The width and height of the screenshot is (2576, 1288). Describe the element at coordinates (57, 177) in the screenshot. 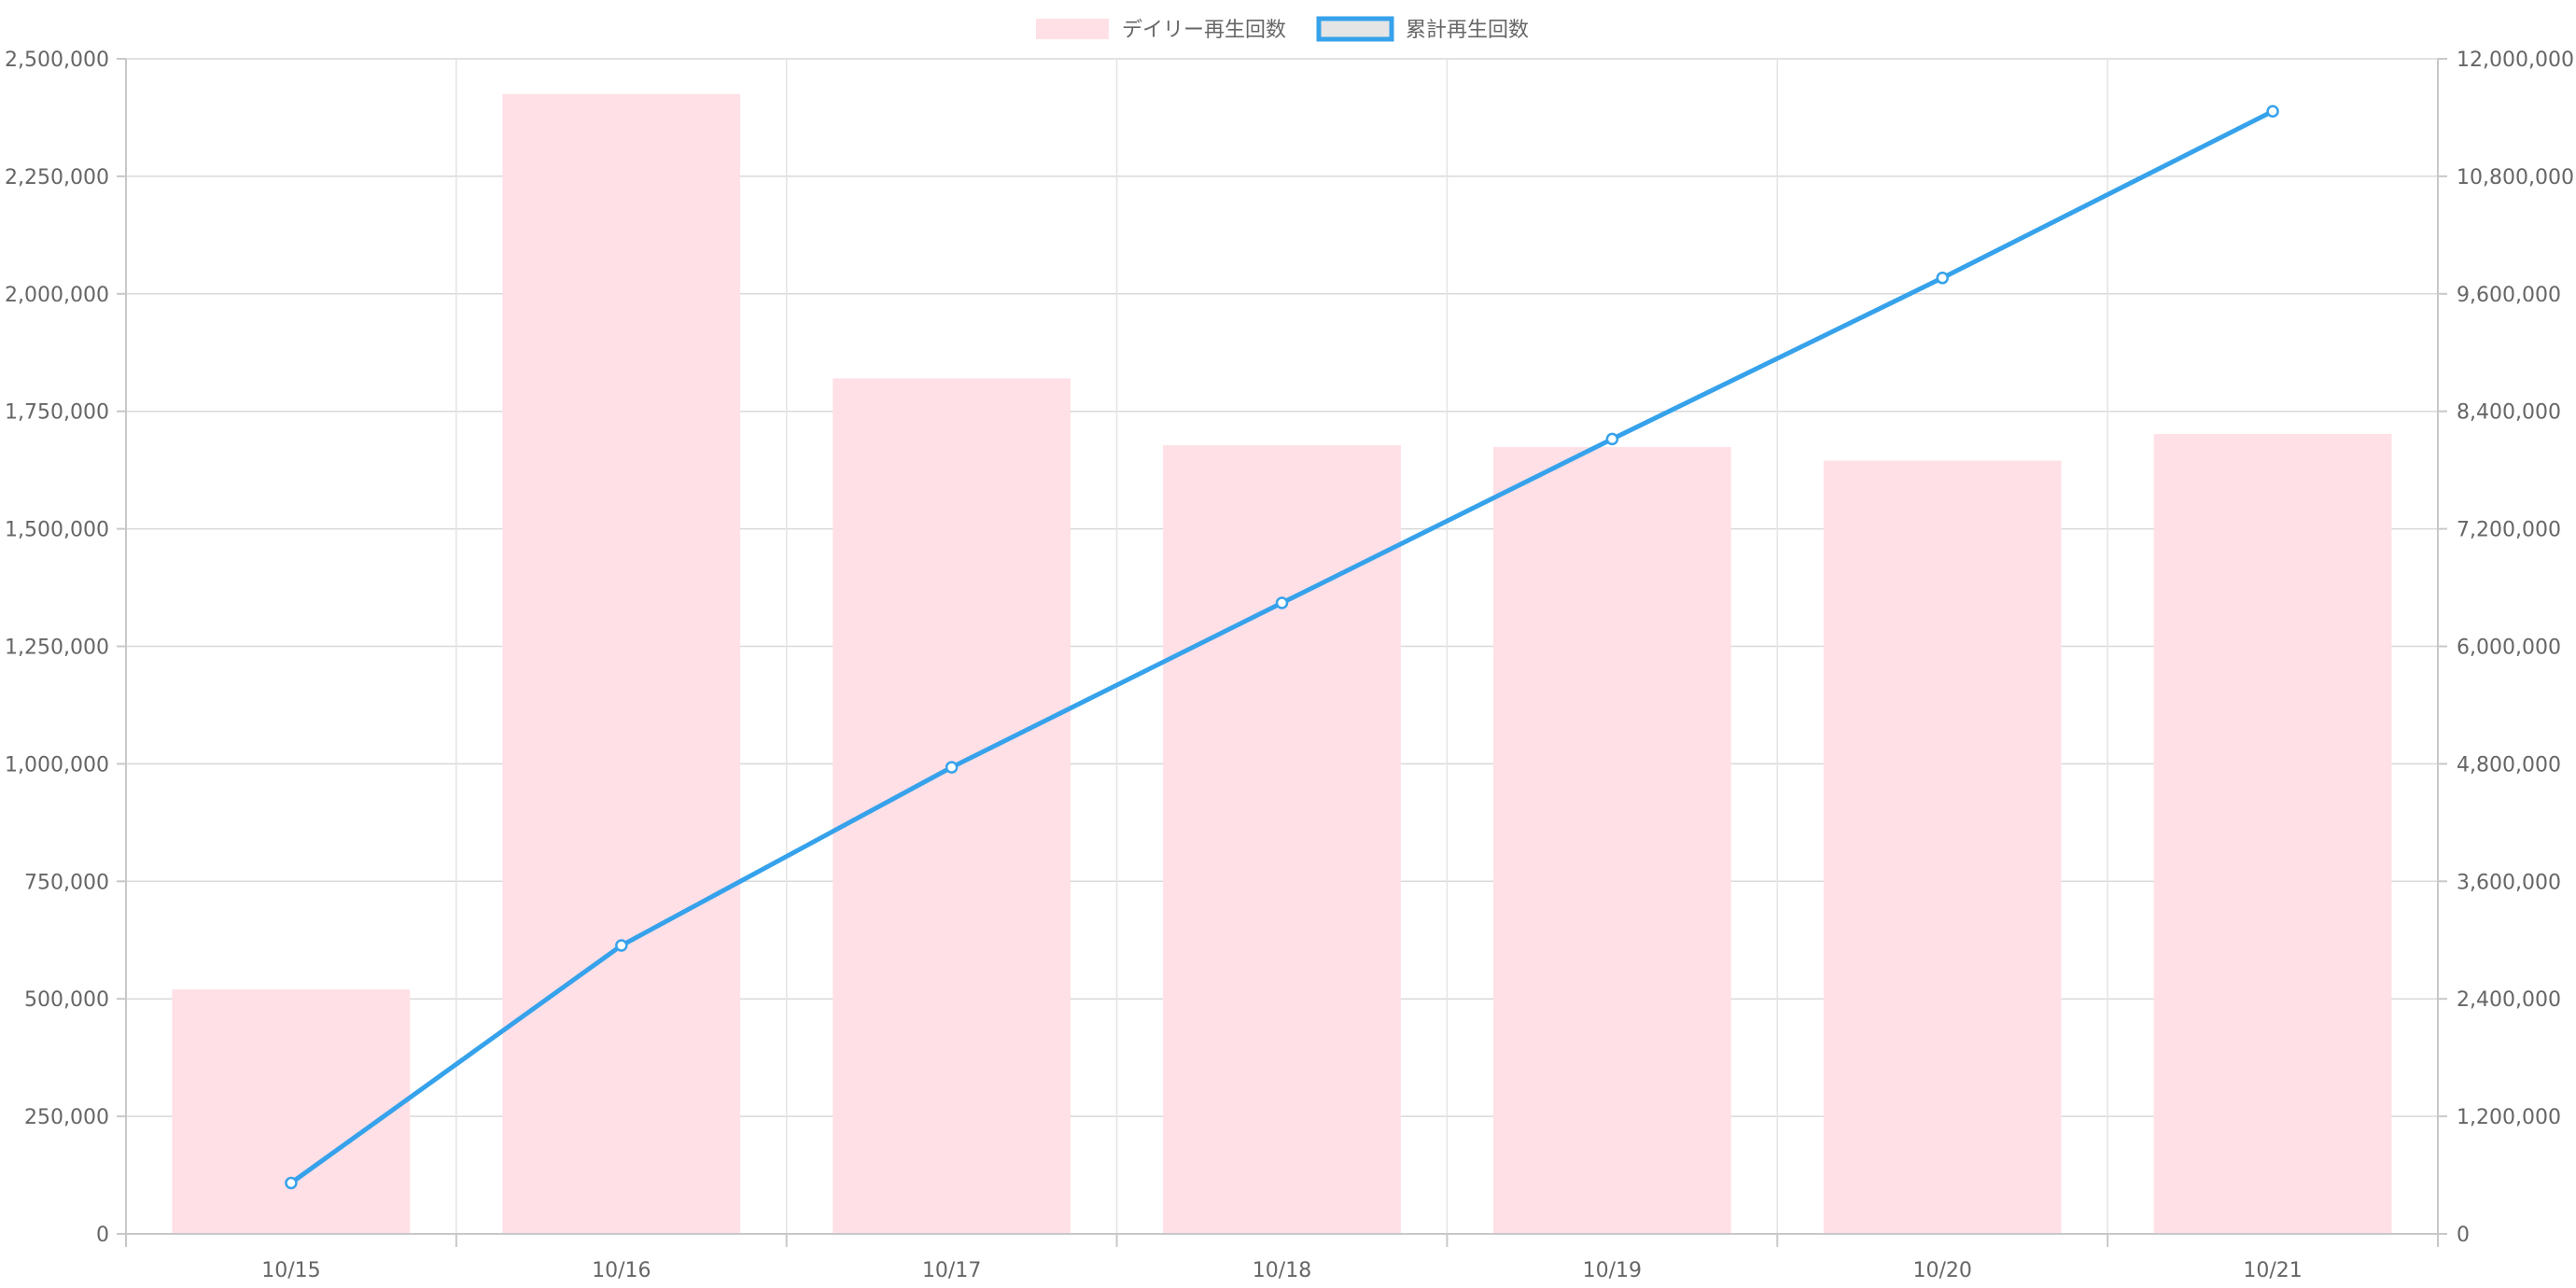

I see `left-y-tick-label: 2,250,000` at that location.